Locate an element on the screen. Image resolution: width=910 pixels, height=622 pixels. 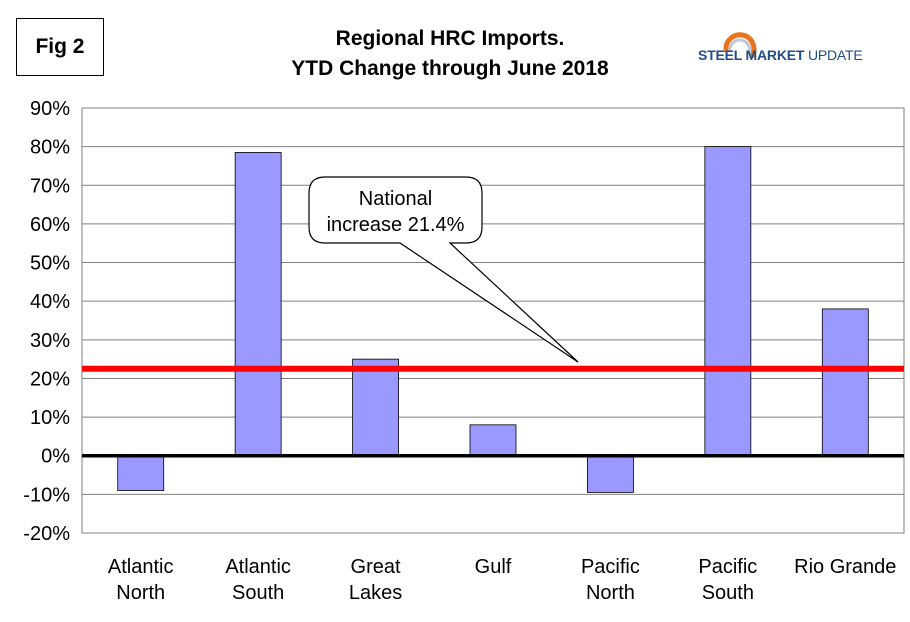
y-tick-label: 0% is located at coordinates (55, 457).